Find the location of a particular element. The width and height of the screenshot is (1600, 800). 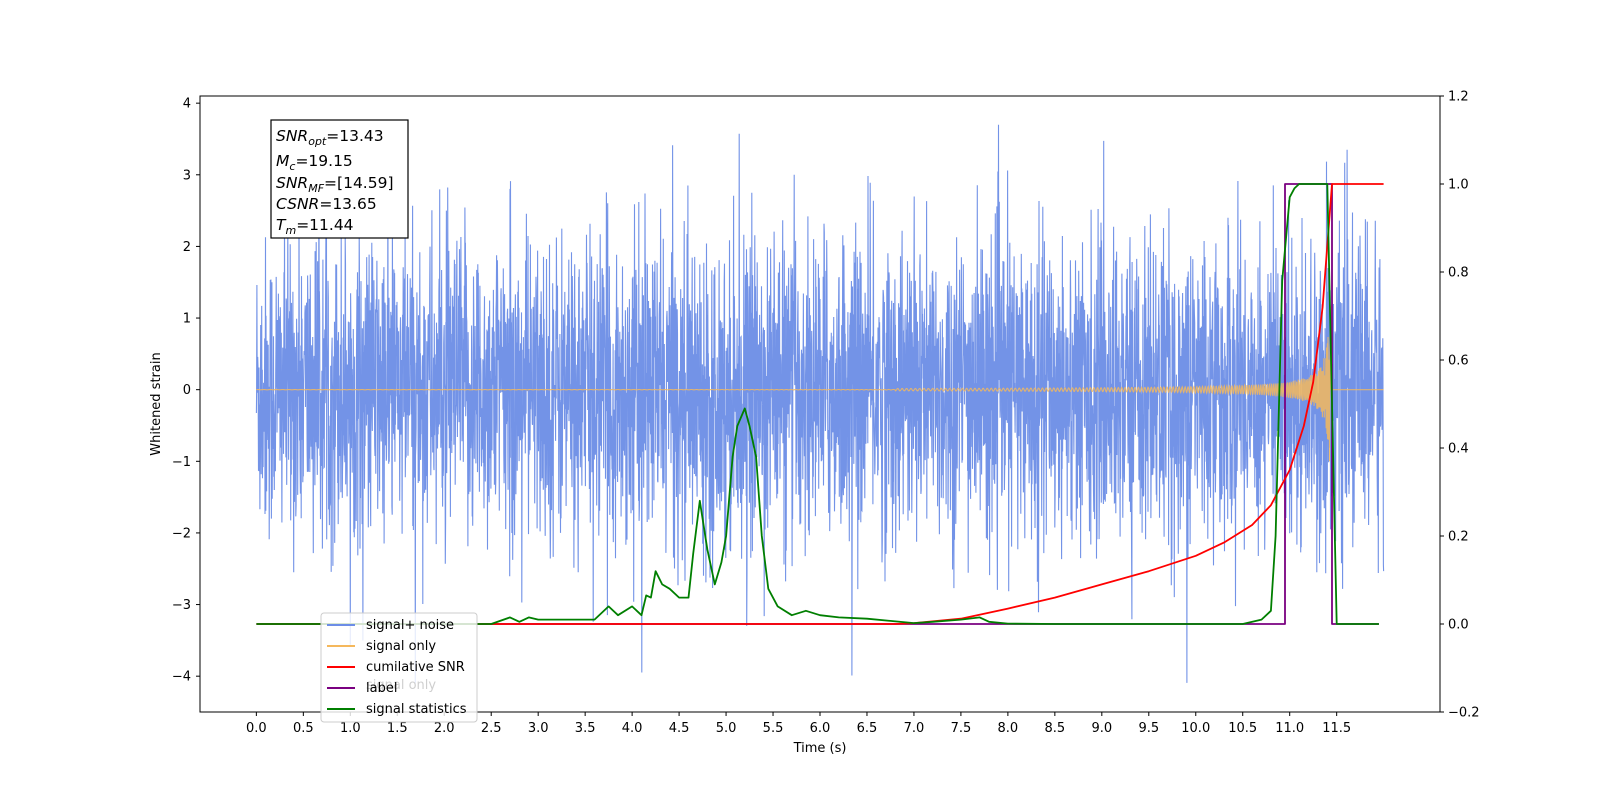

legend-label-signal-statistics: signal statistics is located at coordinates (416, 709).